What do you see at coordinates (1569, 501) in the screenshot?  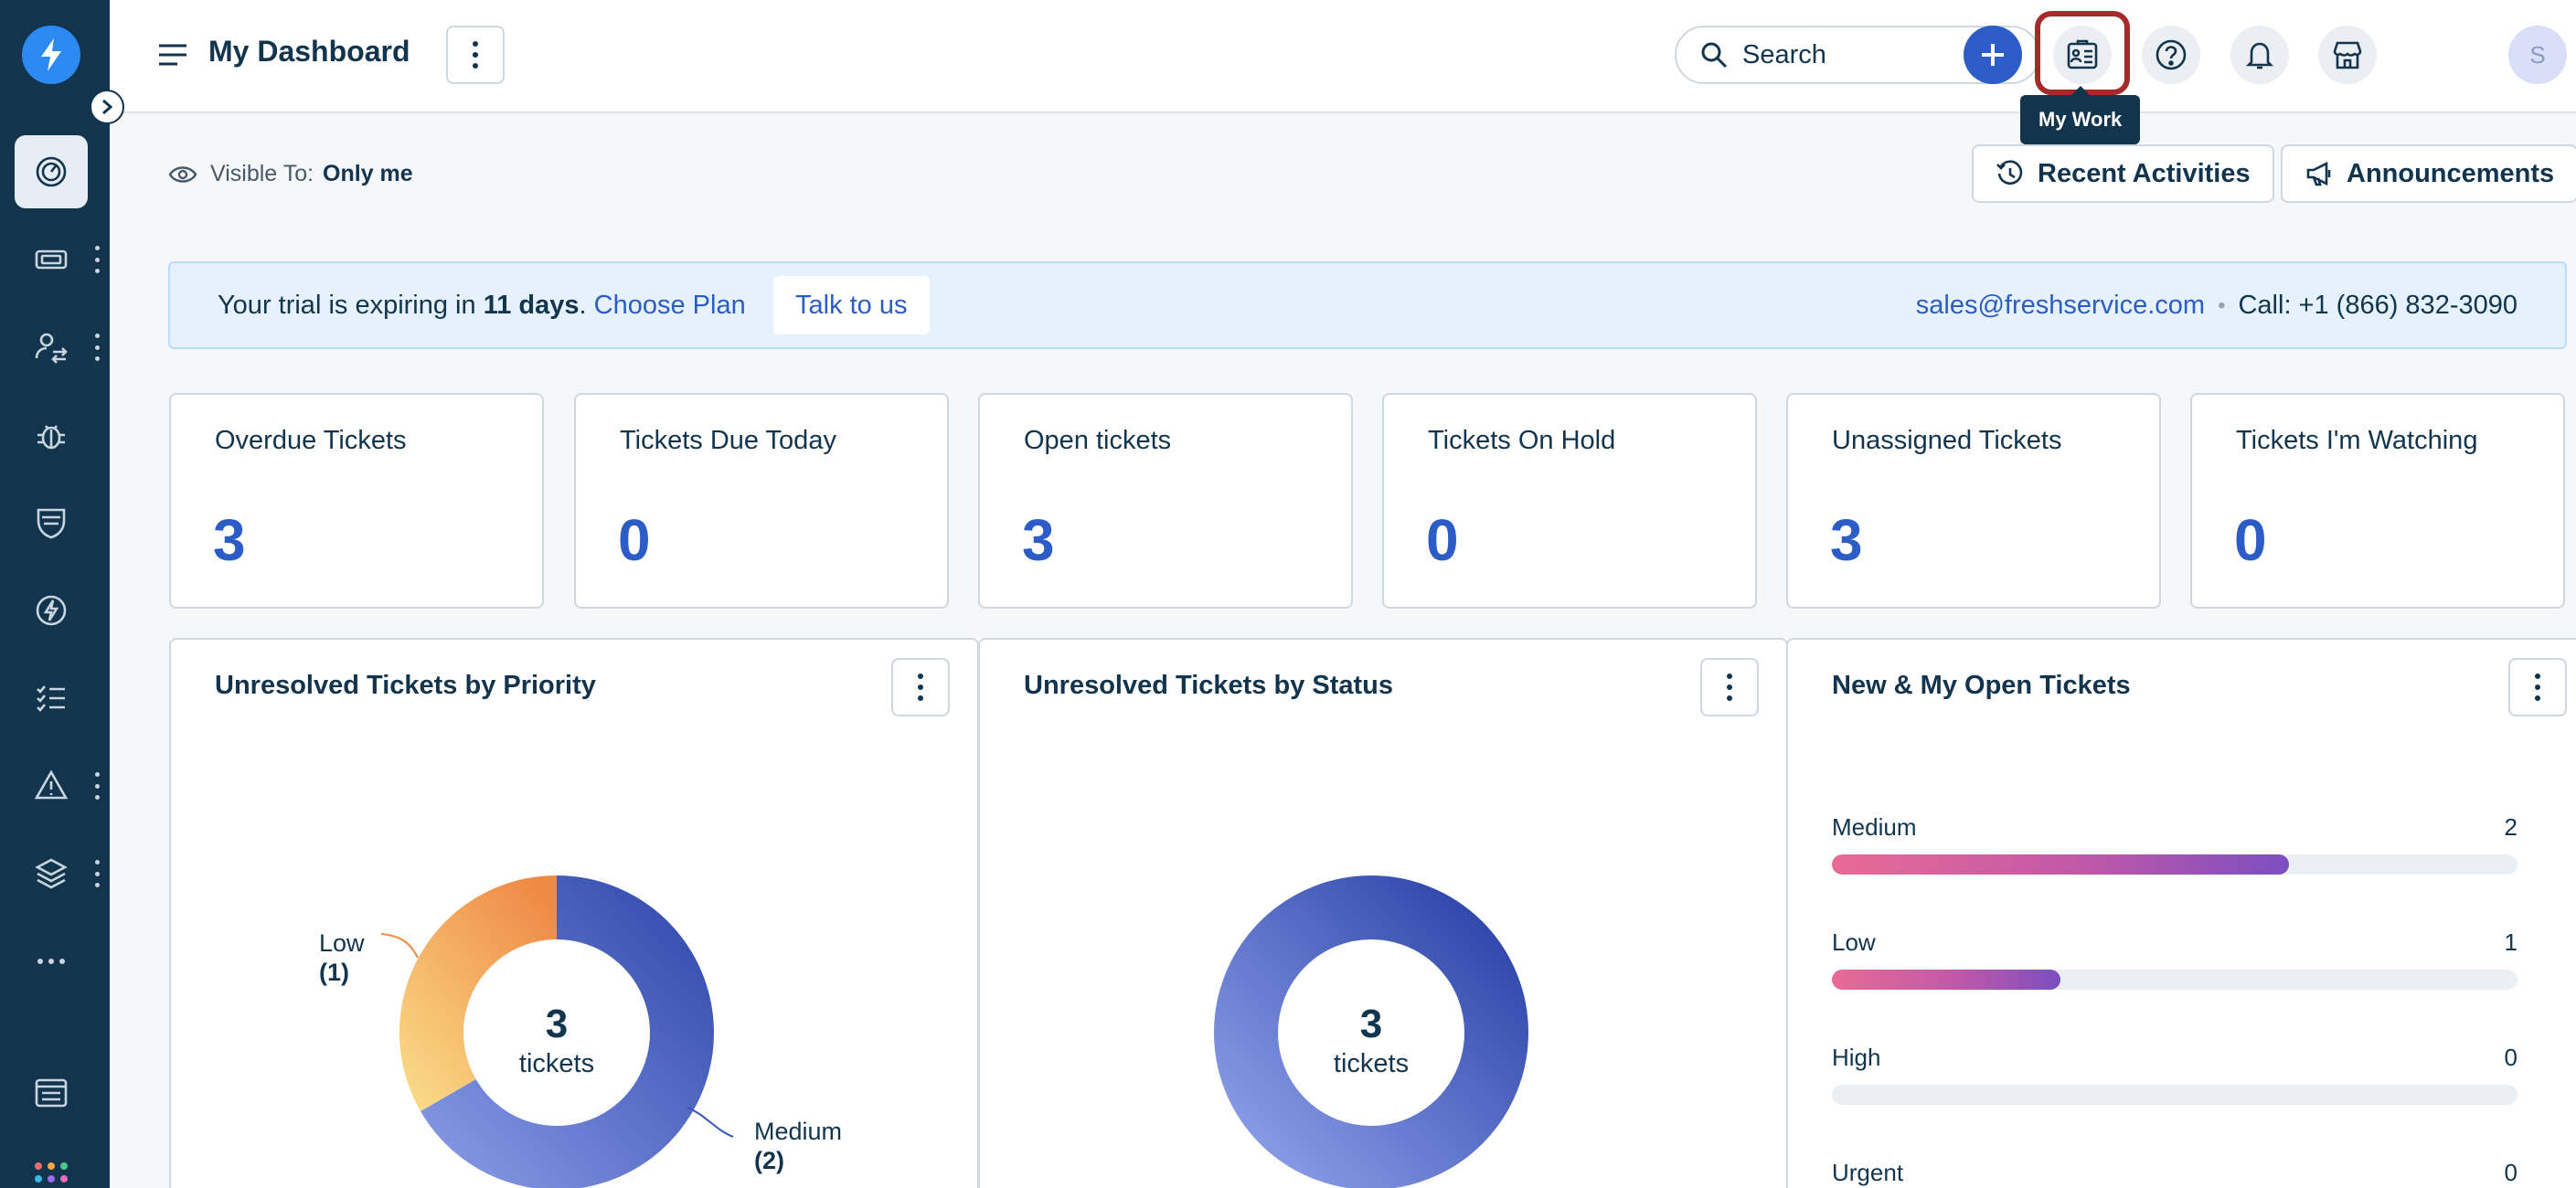 I see `stat-card-on-hold: Tickets On Hold 0` at bounding box center [1569, 501].